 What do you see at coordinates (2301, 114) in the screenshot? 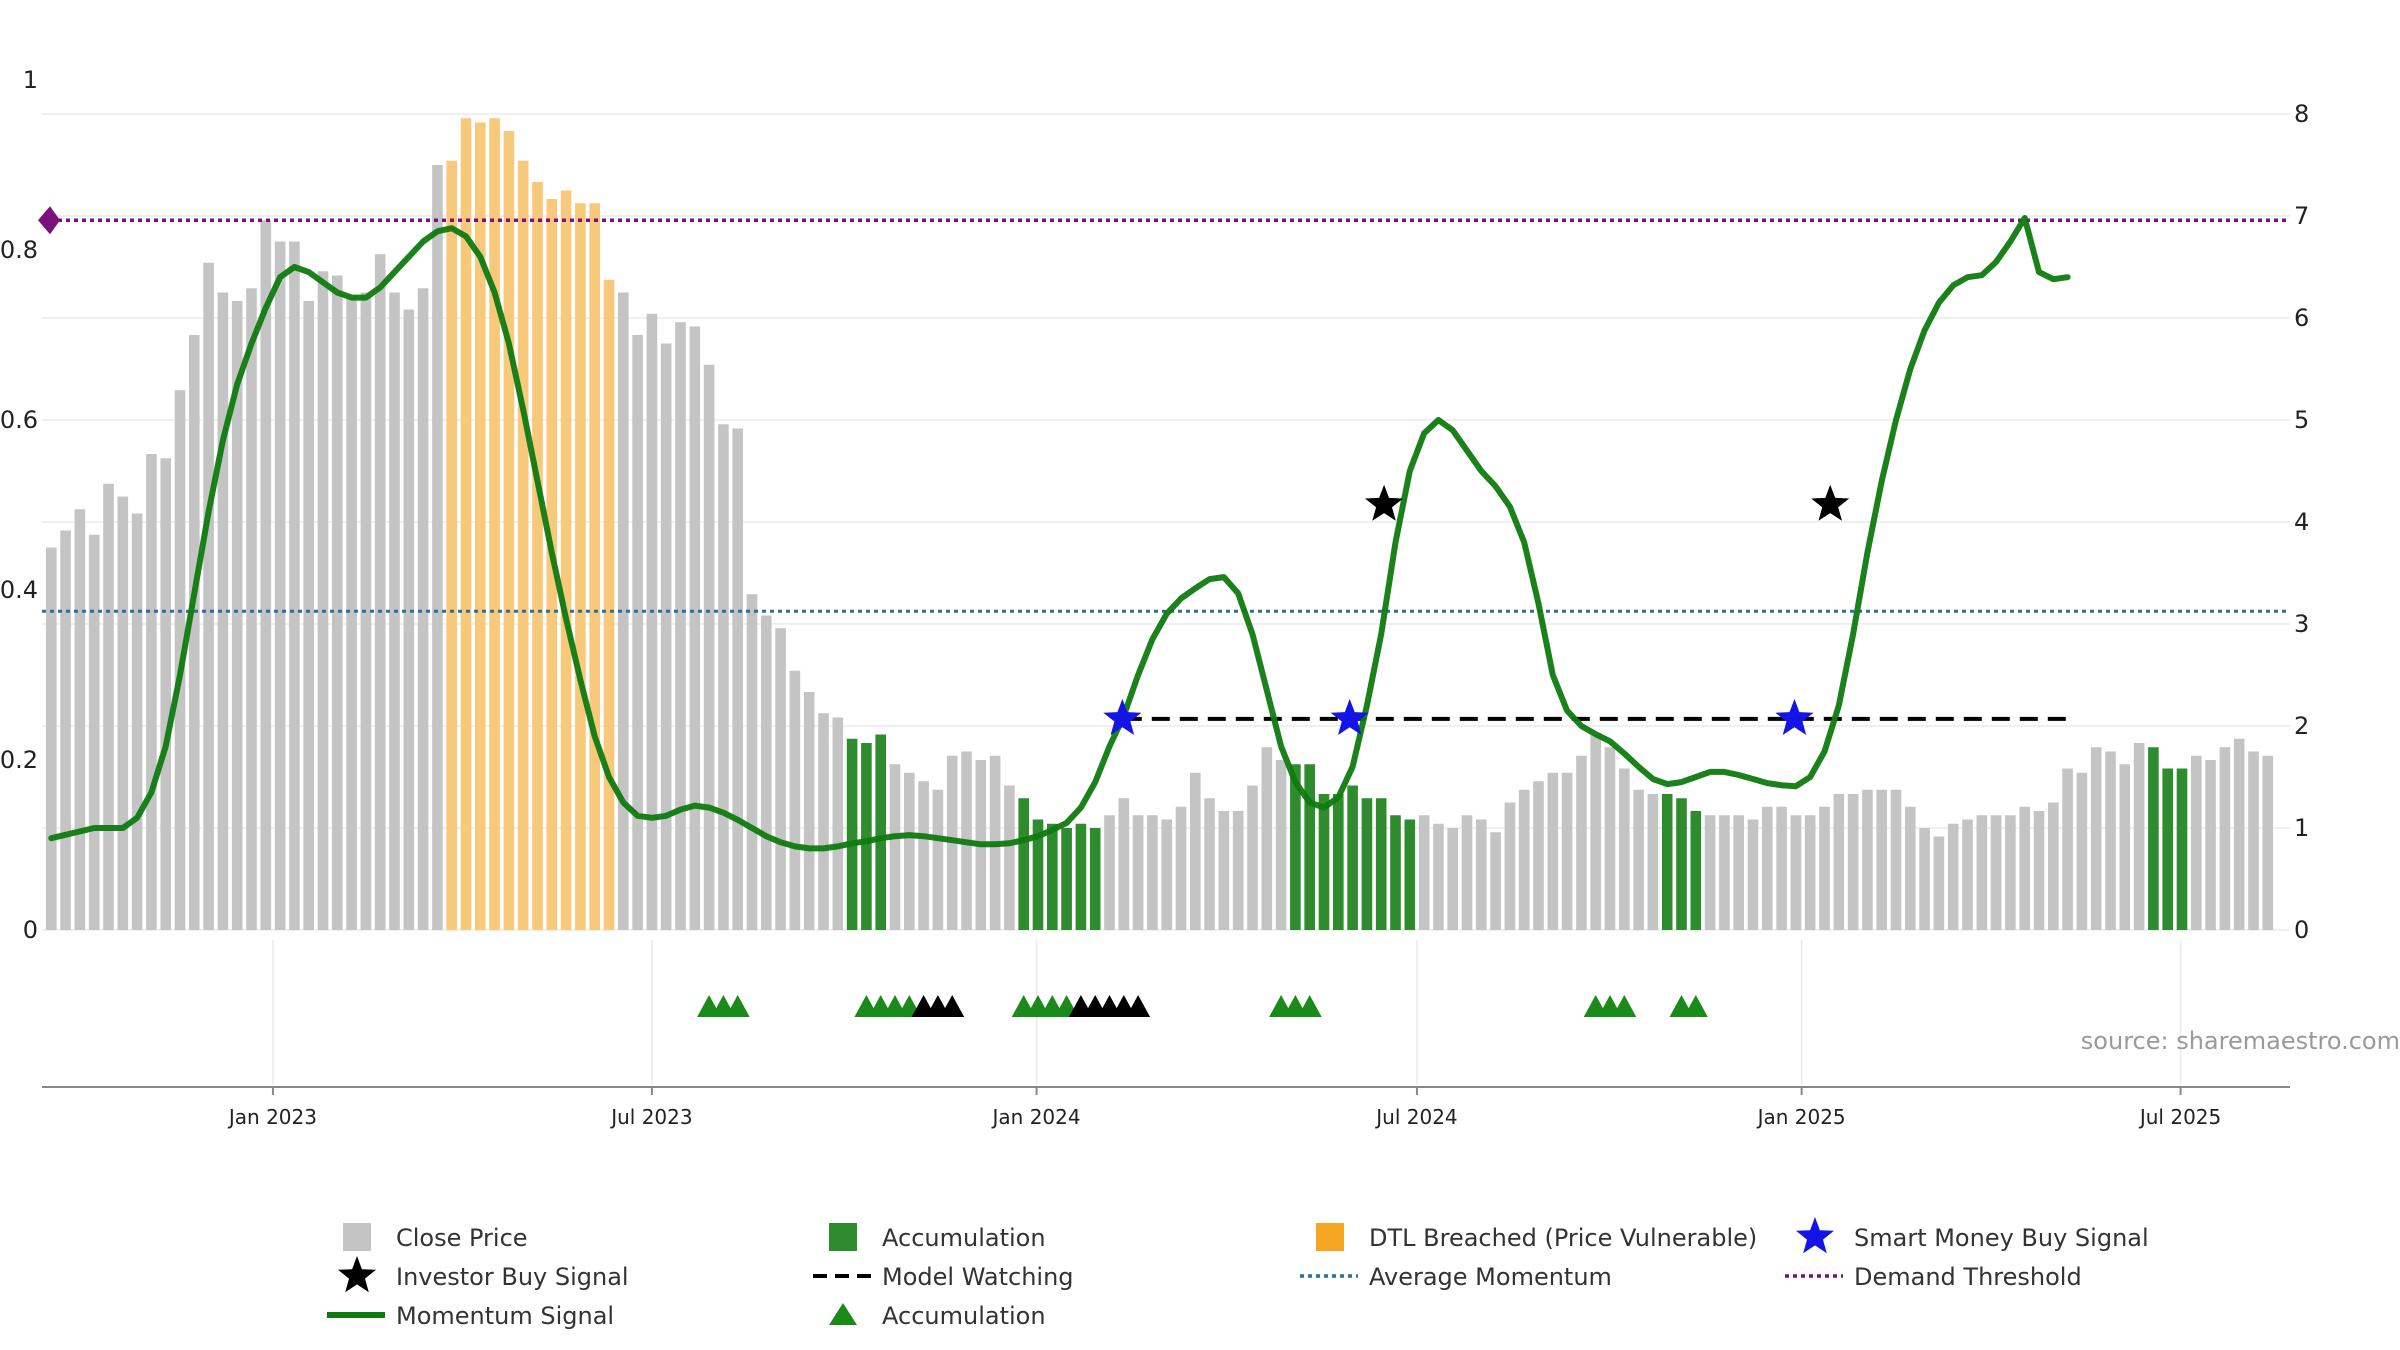
I see `y-right-tick-label: 8` at bounding box center [2301, 114].